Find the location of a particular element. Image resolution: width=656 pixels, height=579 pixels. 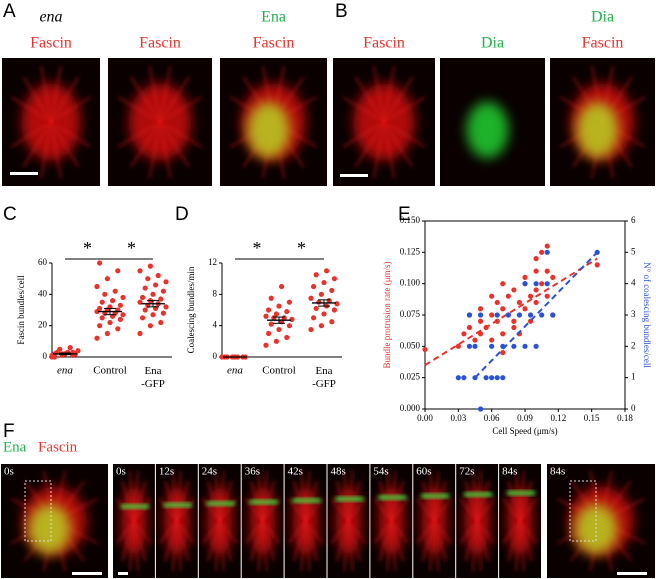

panel-label: B is located at coordinates (341, 11).